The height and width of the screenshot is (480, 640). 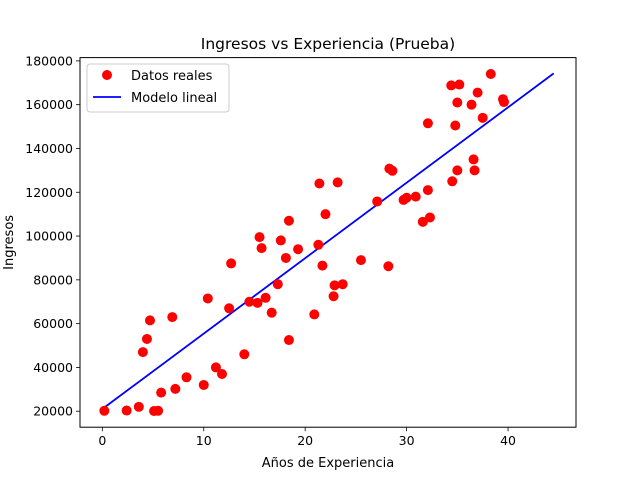 I want to click on x-tick-label: 30, so click(x=407, y=440).